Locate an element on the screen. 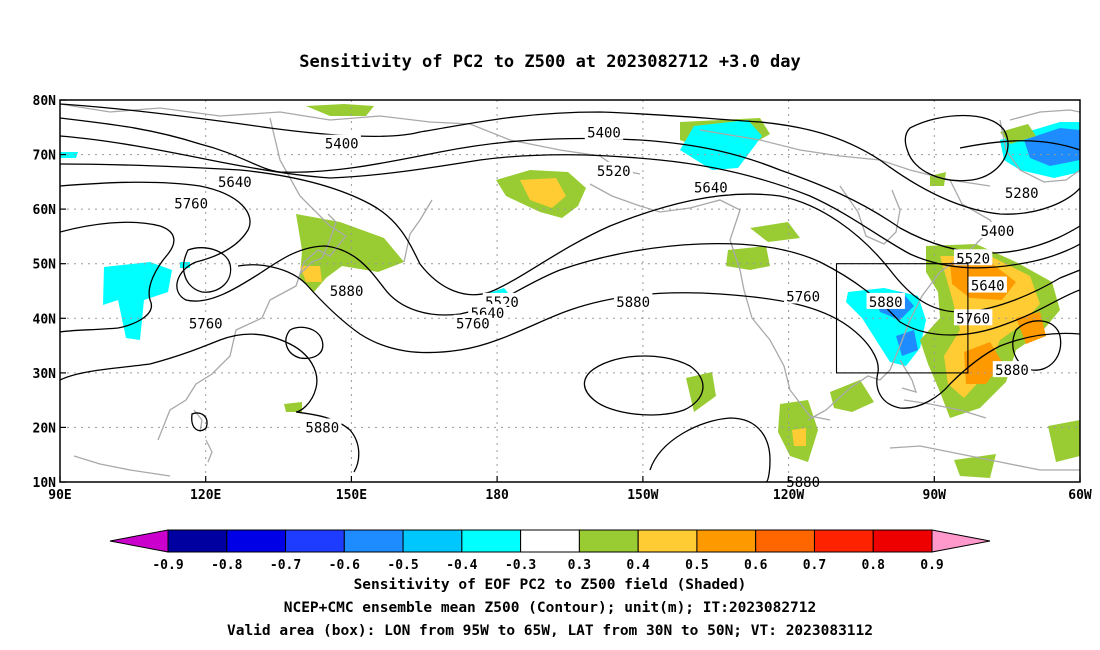 Image resolution: width=1100 pixels, height=650 pixels. coastline-east-us is located at coordinates (899, 325).